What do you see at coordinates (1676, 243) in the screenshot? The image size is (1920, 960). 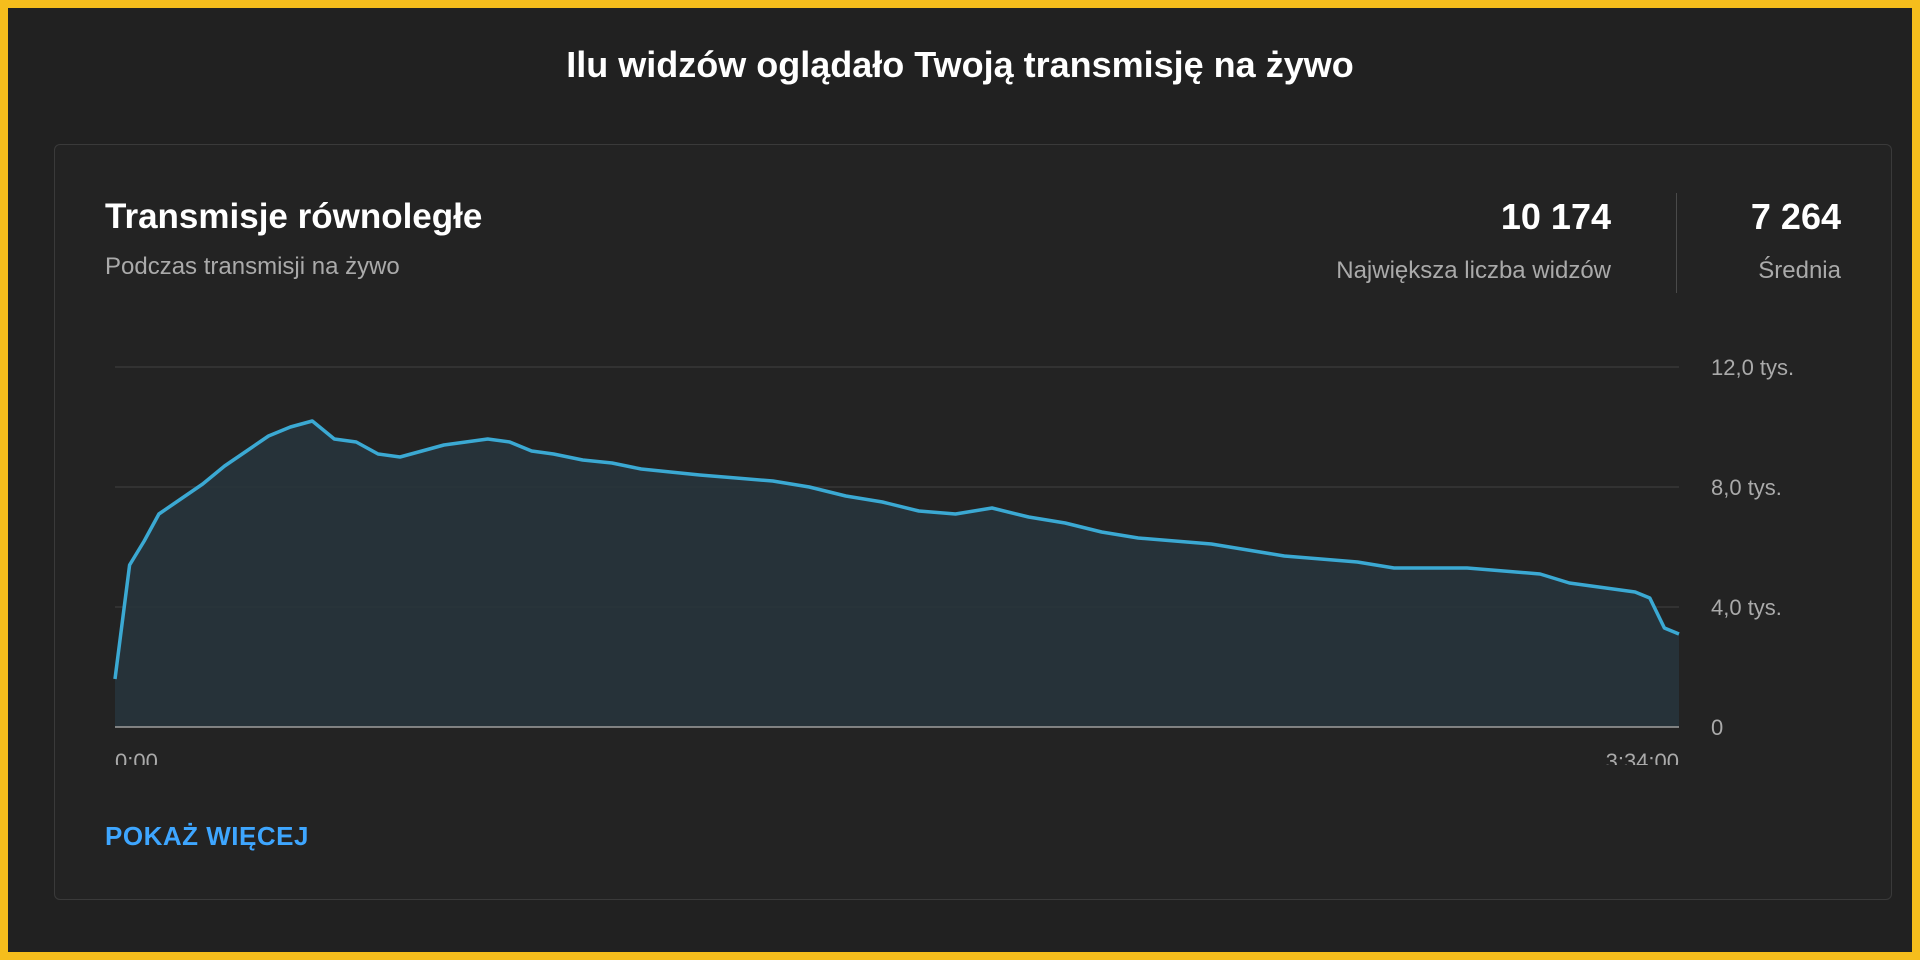 I see `metric-divider` at bounding box center [1676, 243].